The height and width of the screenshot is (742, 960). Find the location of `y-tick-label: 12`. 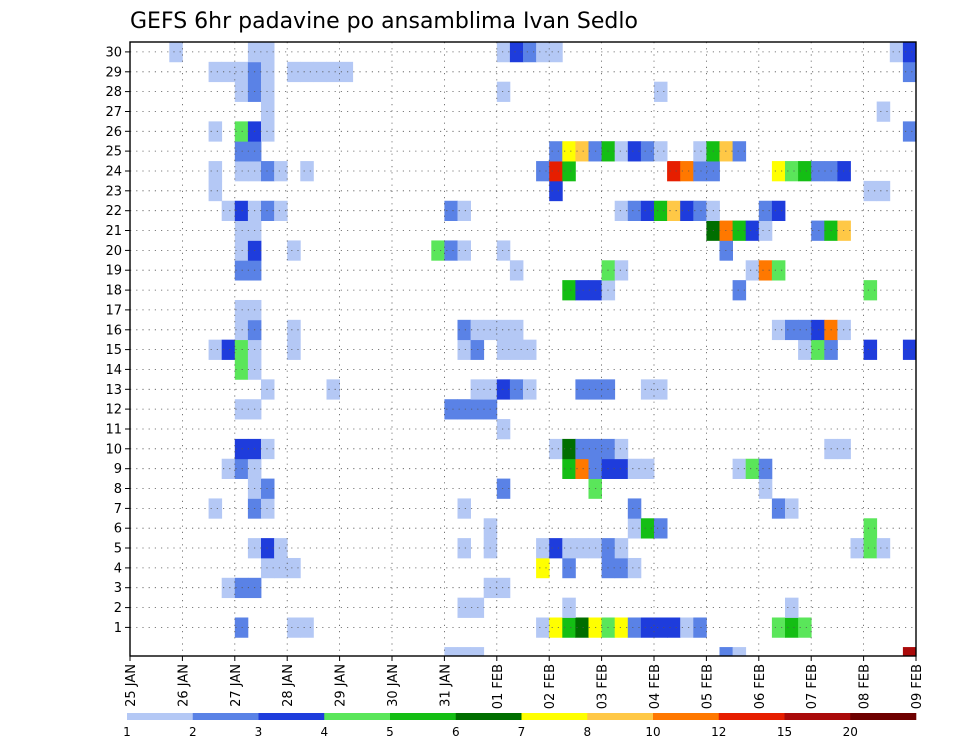

y-tick-label: 12 is located at coordinates (113, 410).